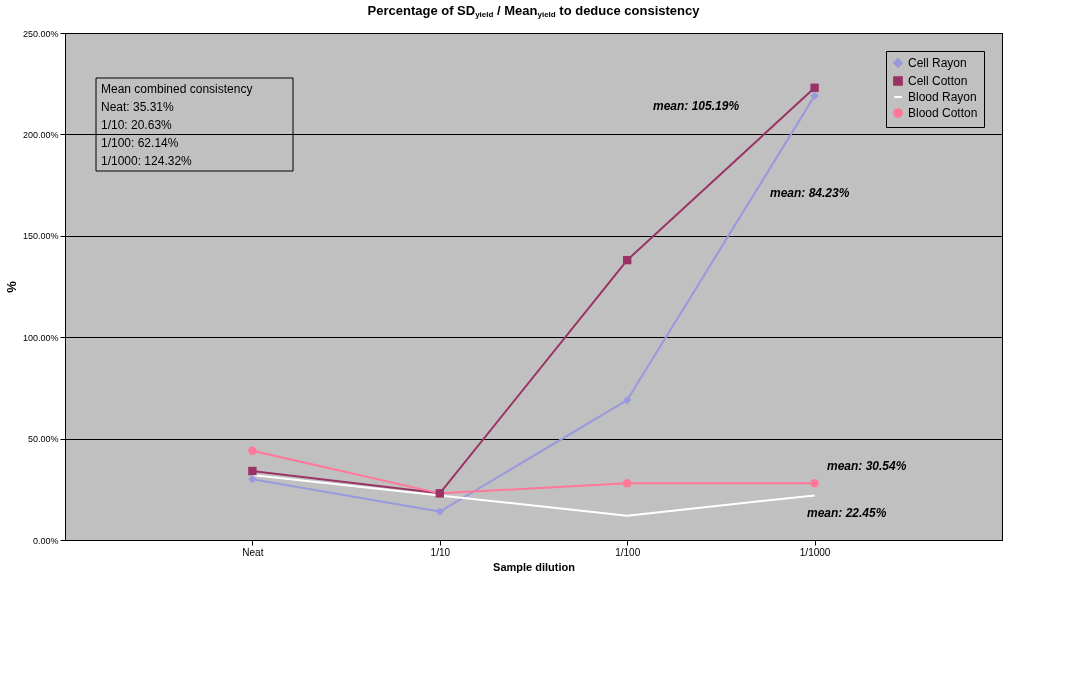  I want to click on legend-label: Blood Rayon, so click(942, 97).